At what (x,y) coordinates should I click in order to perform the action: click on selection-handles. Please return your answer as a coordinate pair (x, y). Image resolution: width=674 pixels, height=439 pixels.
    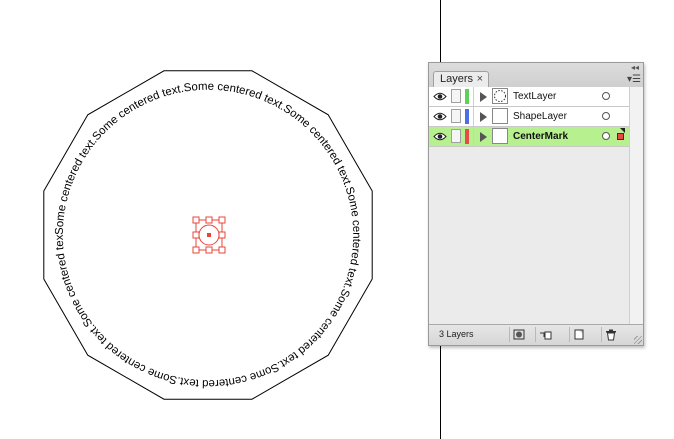
    Looking at the image, I should click on (209, 235).